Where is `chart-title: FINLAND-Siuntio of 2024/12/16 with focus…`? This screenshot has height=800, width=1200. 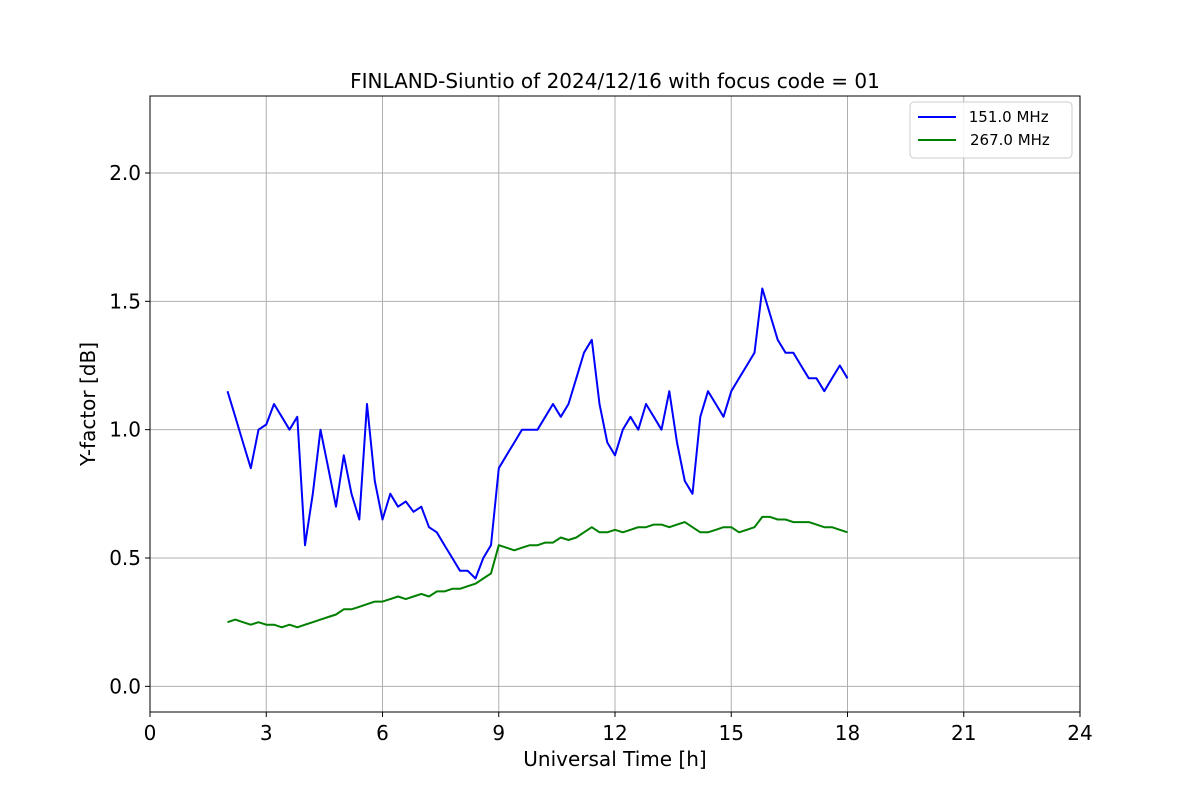
chart-title: FINLAND-Siuntio of 2024/12/16 with focus… is located at coordinates (615, 81).